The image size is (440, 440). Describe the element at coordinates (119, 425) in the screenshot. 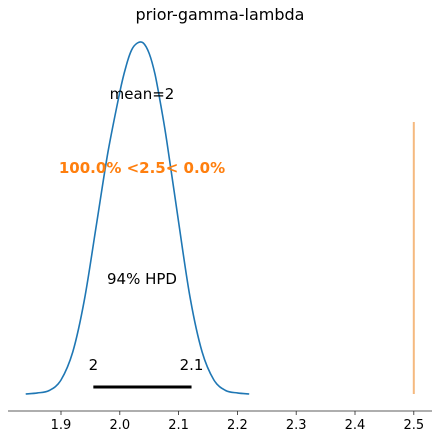

I see `x-tick-label: 2.0` at that location.